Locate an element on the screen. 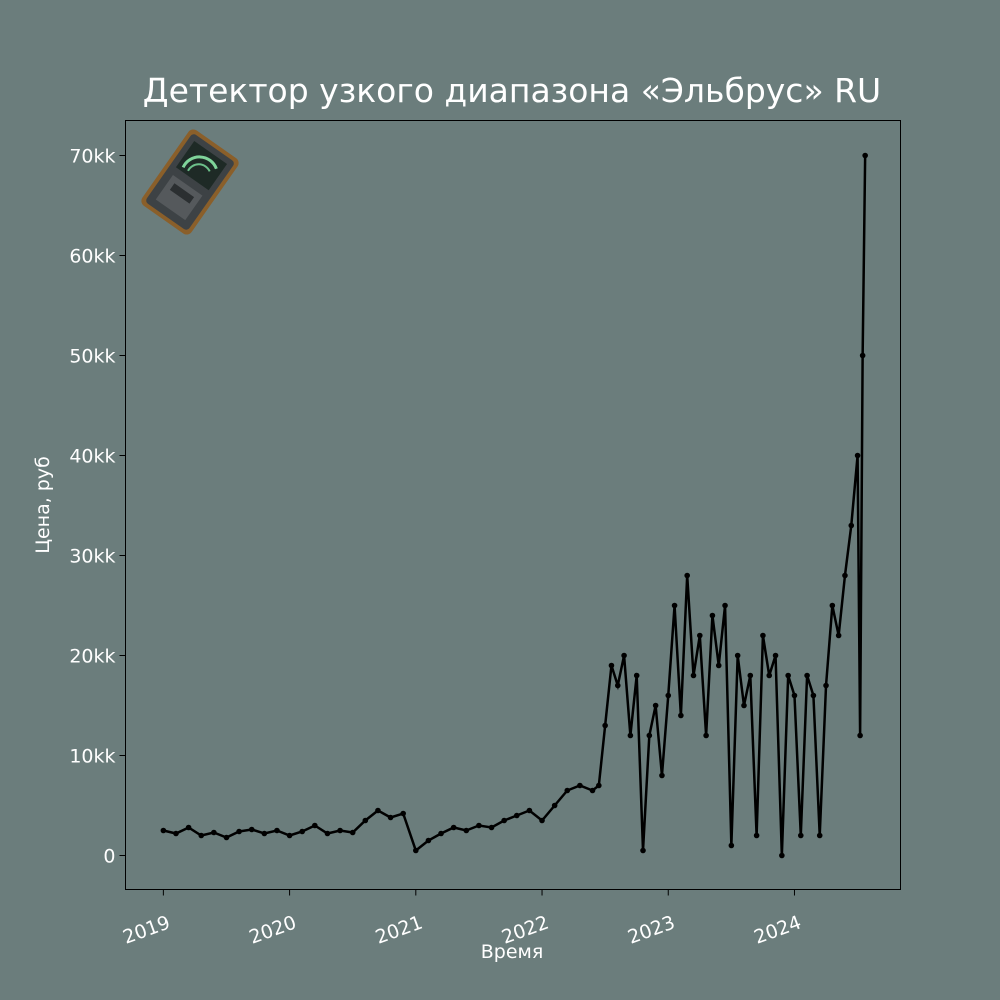  y-tick-label: 0 is located at coordinates (109, 857).